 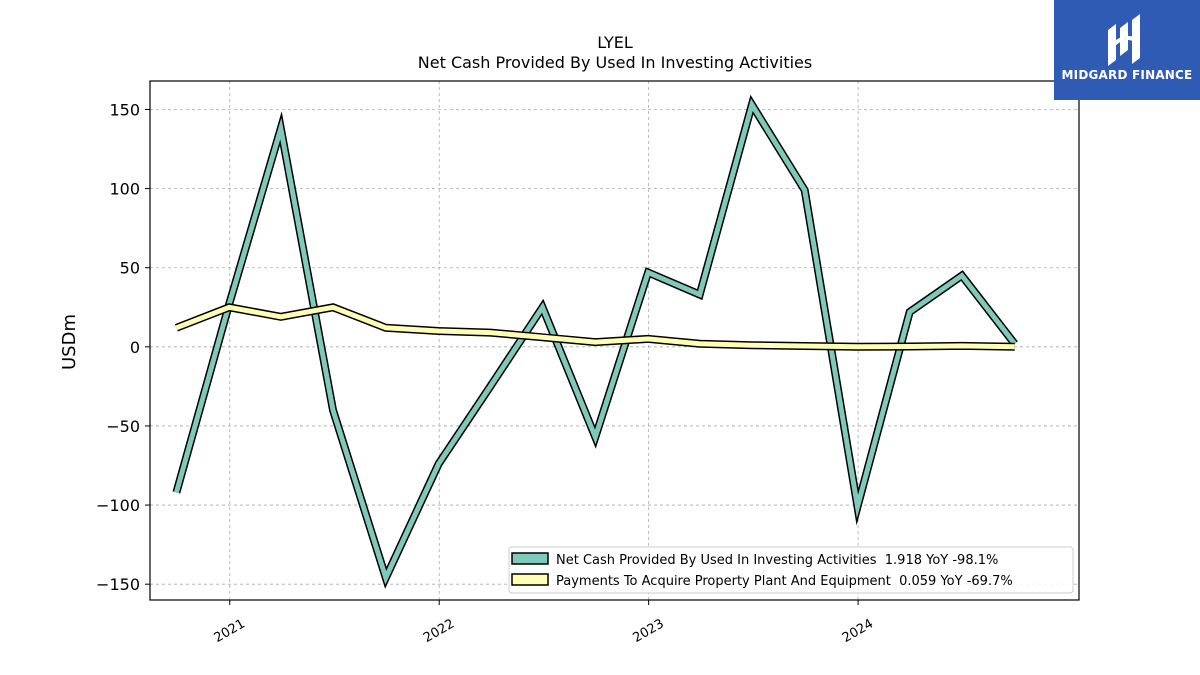 What do you see at coordinates (135, 347) in the screenshot?
I see `y-tick-label: 0` at bounding box center [135, 347].